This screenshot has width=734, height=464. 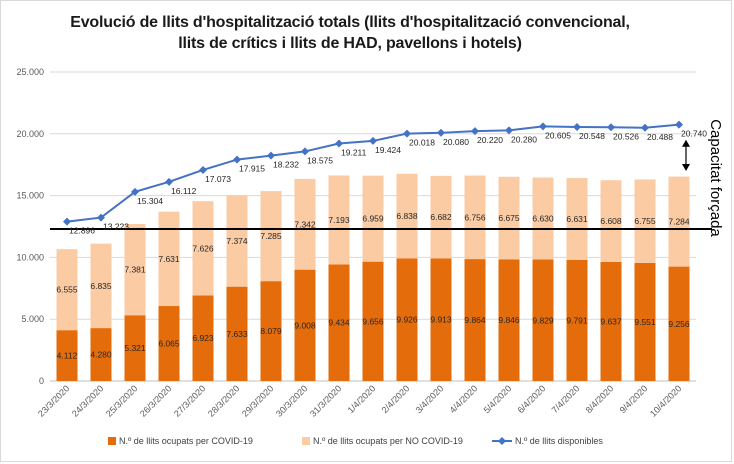 I want to click on label-covid: 9.913, so click(x=441, y=320).